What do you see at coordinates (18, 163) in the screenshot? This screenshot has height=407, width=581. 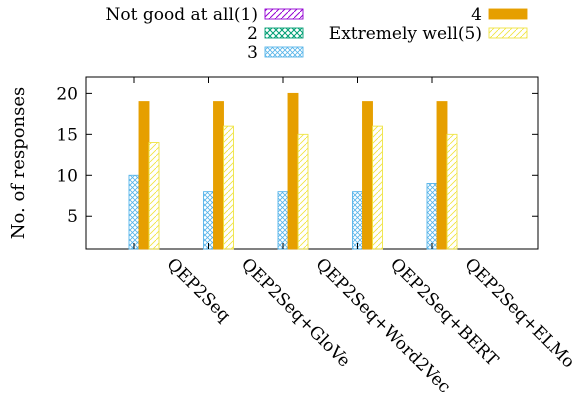 I see `y-axis-label: No. of responses` at bounding box center [18, 163].